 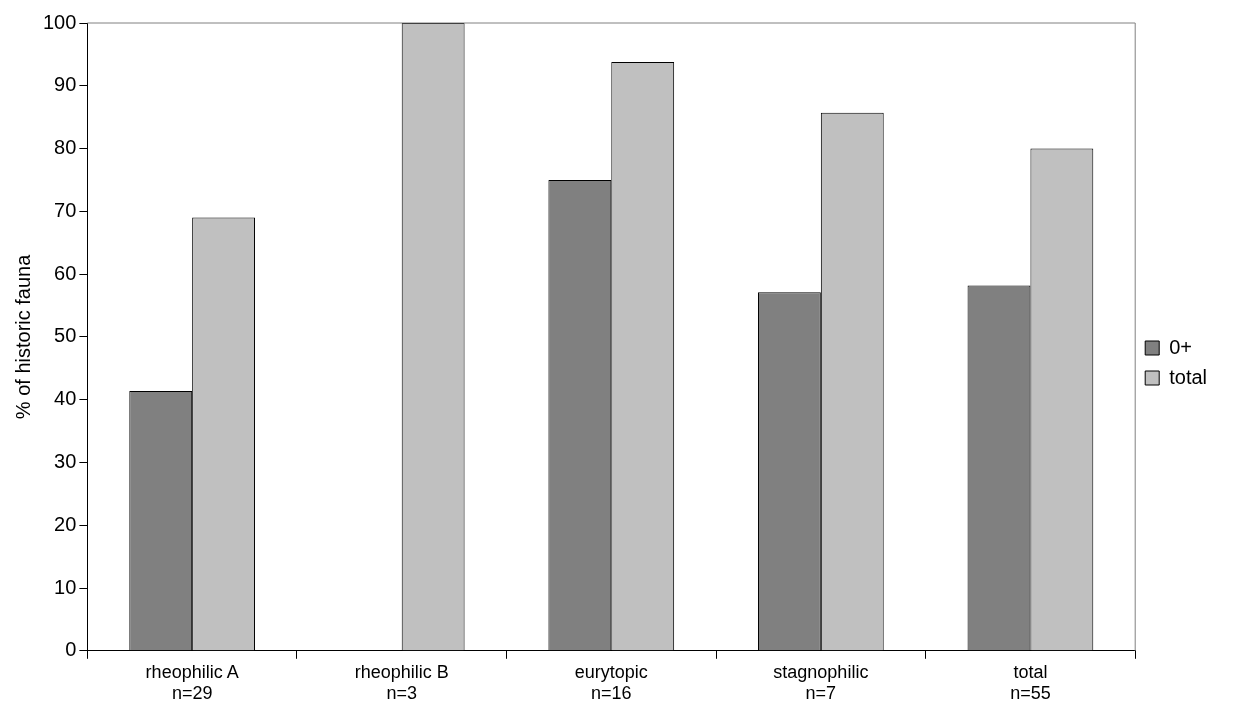 What do you see at coordinates (65, 523) in the screenshot?
I see `y-tick-label: 20` at bounding box center [65, 523].